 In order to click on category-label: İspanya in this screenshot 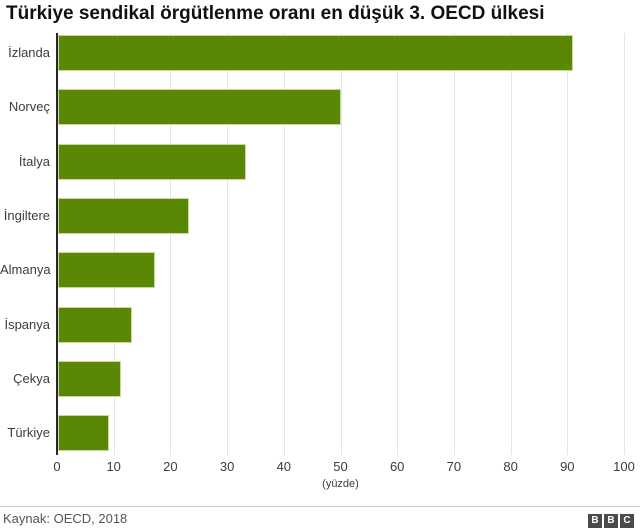, I will do `click(27, 324)`.